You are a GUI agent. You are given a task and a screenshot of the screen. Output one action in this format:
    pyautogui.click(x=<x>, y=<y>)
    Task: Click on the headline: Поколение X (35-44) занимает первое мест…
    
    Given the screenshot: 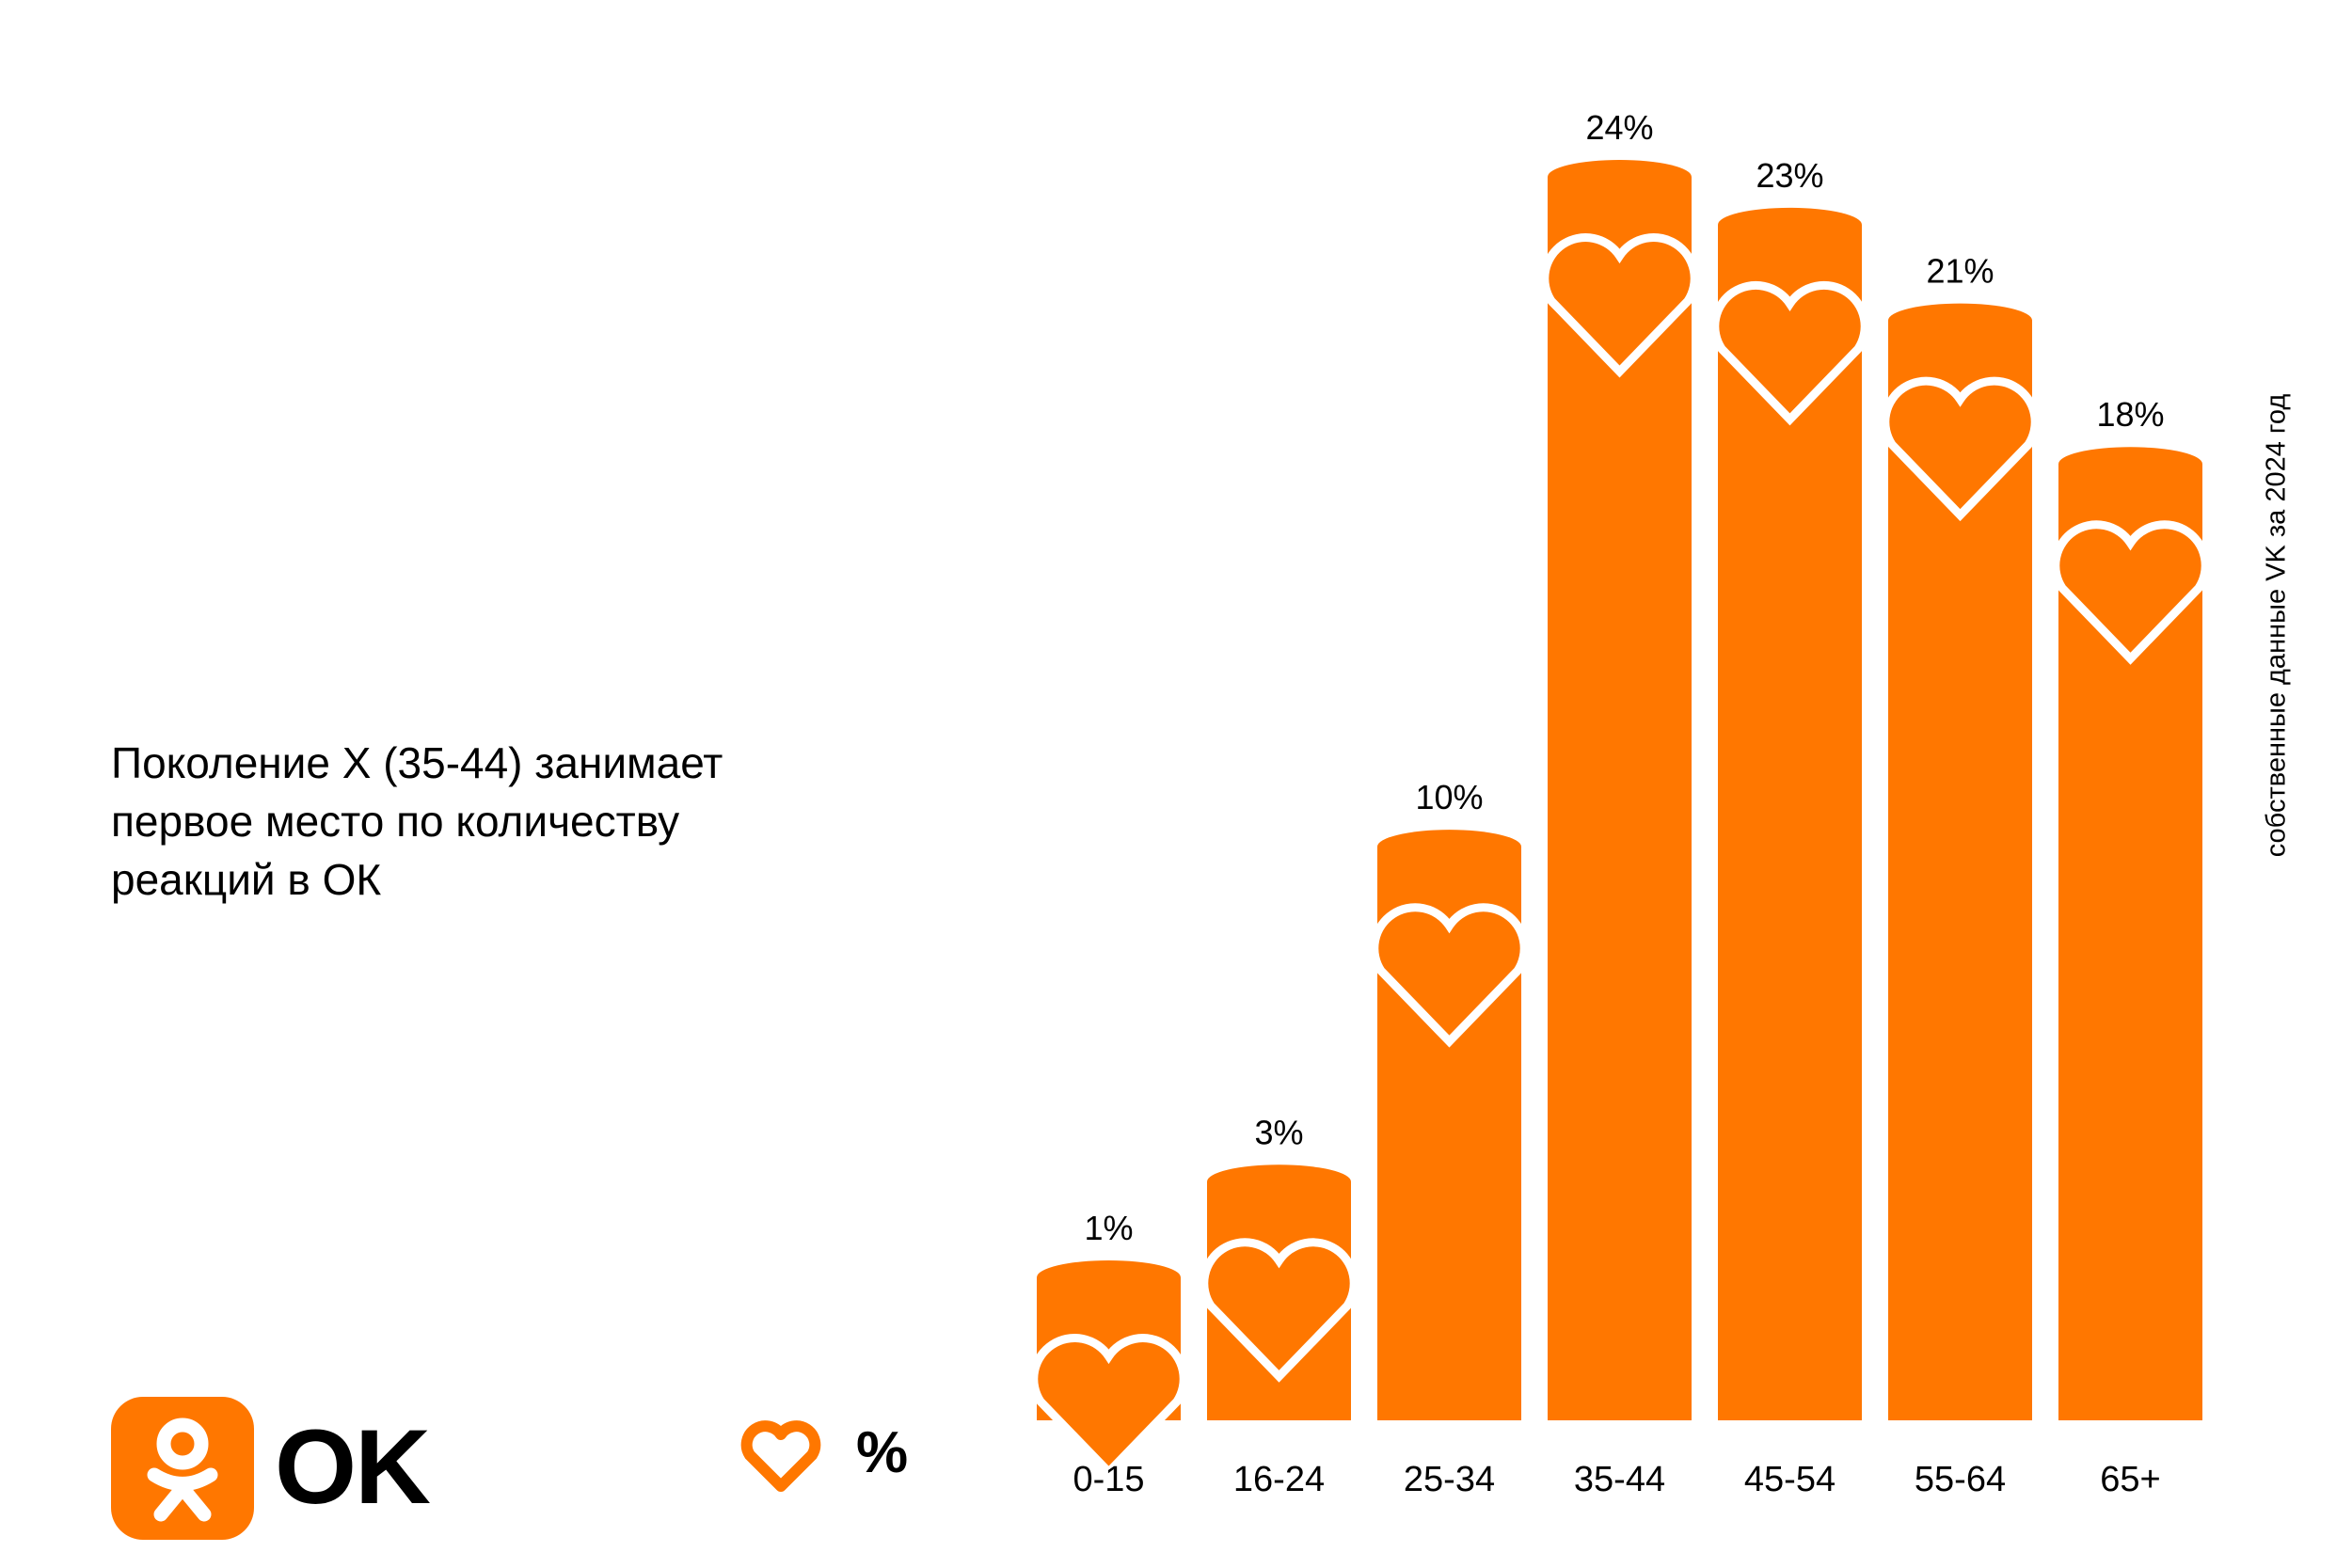 What is the action you would take?
    pyautogui.click(x=496, y=821)
    